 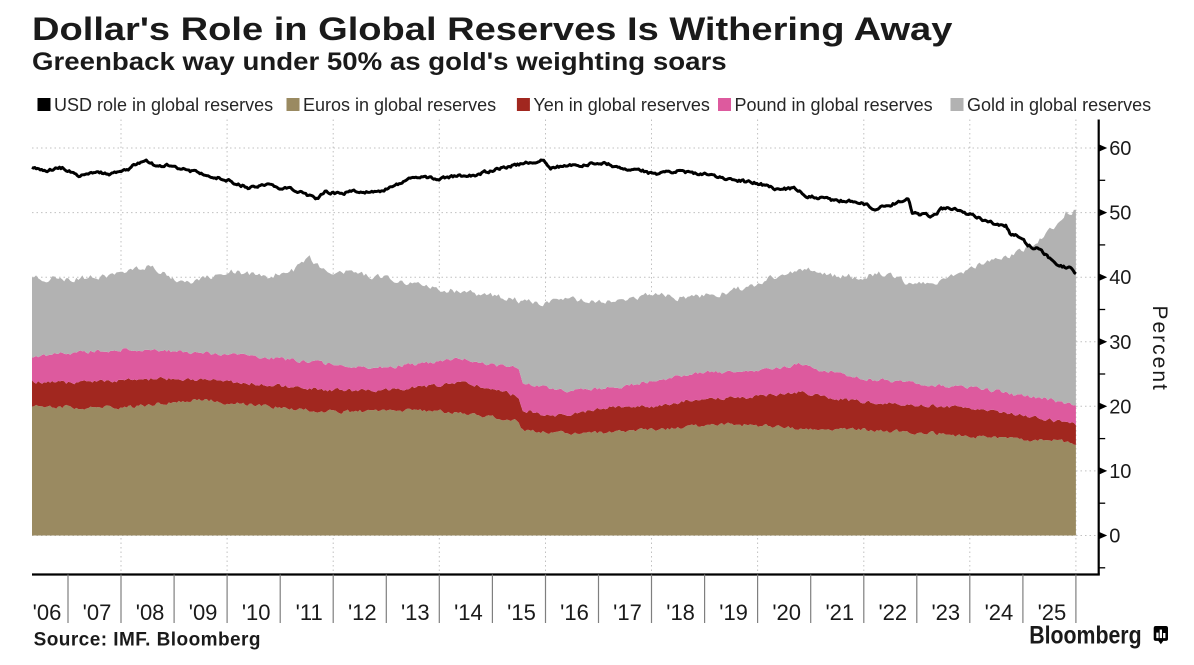 I want to click on svg-text: '12, so click(x=362, y=612).